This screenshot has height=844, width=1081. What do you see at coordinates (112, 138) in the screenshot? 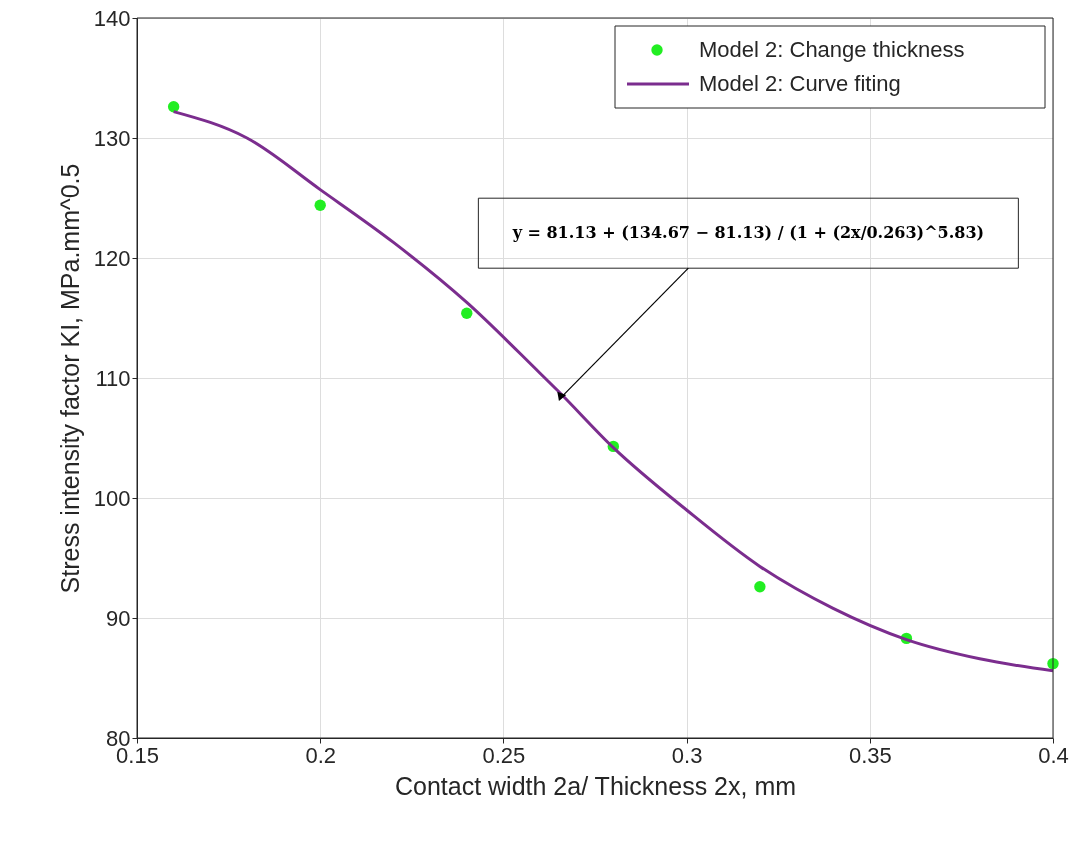
I see `y-tick-label: 130` at bounding box center [112, 138].